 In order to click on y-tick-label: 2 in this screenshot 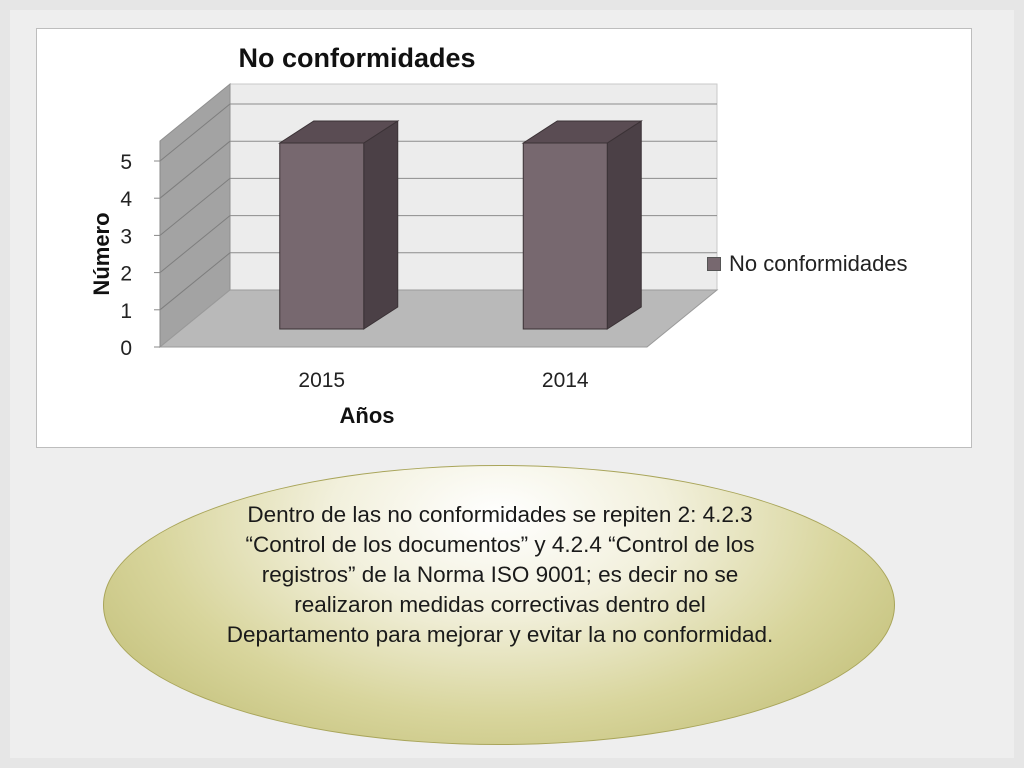, I will do `click(126, 274)`.